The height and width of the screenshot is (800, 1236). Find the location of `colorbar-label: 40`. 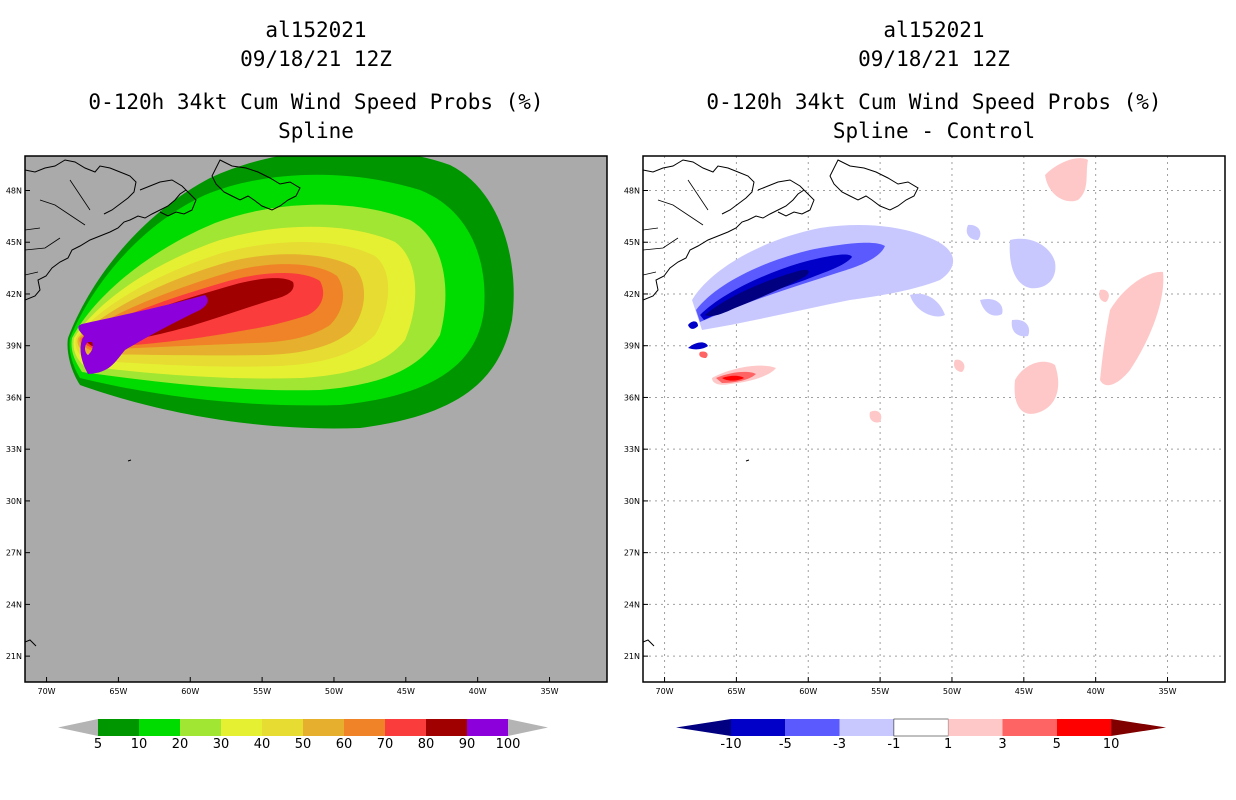

colorbar-label: 40 is located at coordinates (262, 744).